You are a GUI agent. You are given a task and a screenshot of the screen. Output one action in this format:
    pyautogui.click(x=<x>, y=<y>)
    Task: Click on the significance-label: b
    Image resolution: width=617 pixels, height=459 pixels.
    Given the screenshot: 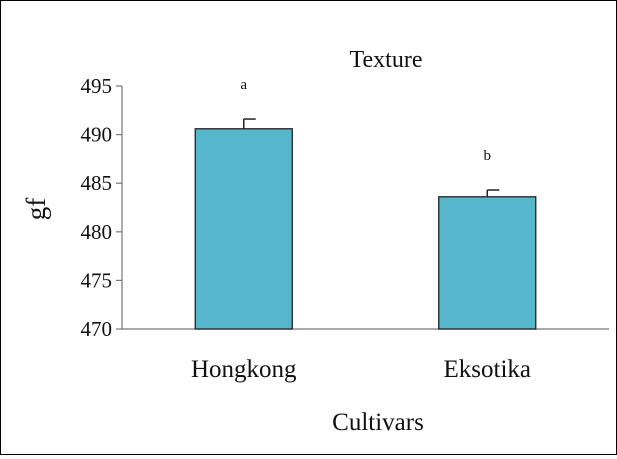 What is the action you would take?
    pyautogui.click(x=488, y=156)
    